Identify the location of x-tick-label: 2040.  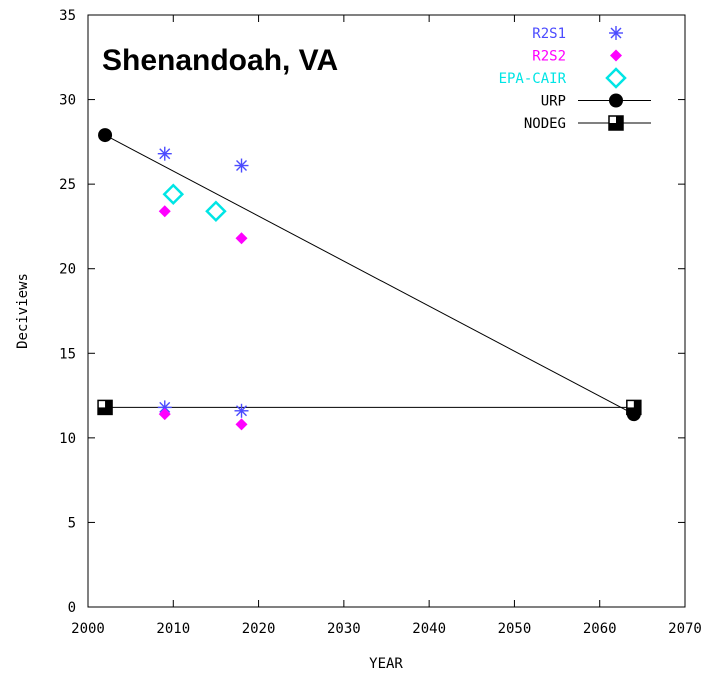
(429, 629).